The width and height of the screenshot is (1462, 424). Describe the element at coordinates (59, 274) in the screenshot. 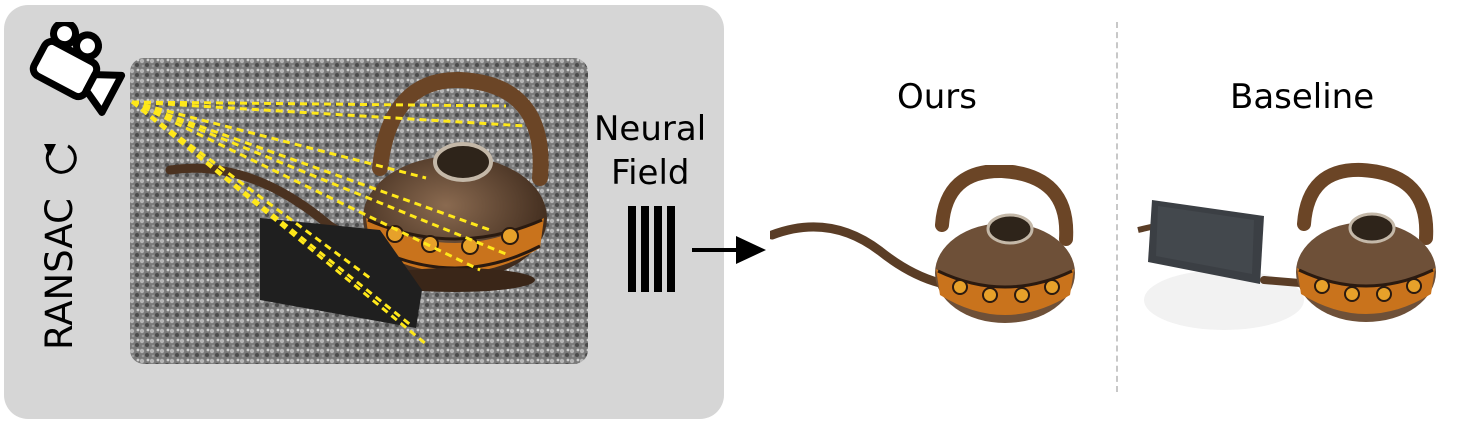

I see `ransac-label: RANSAC` at that location.